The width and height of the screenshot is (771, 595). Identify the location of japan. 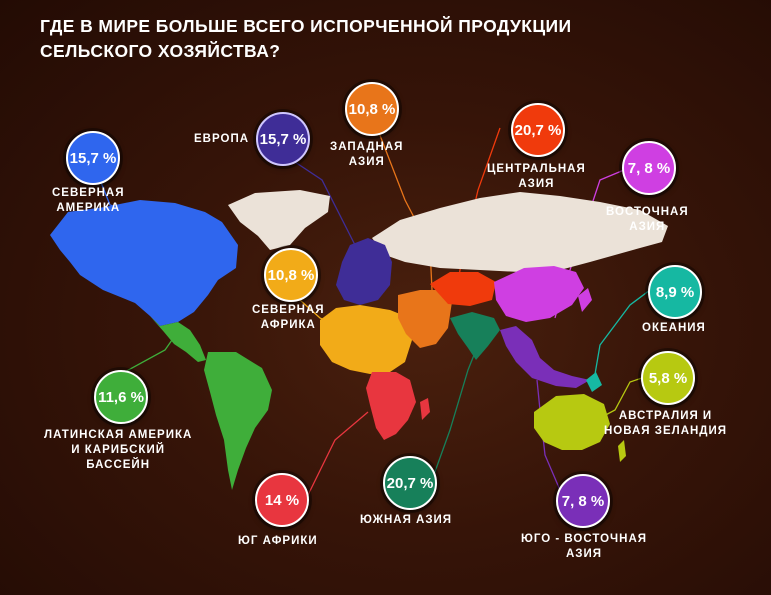
(585, 300).